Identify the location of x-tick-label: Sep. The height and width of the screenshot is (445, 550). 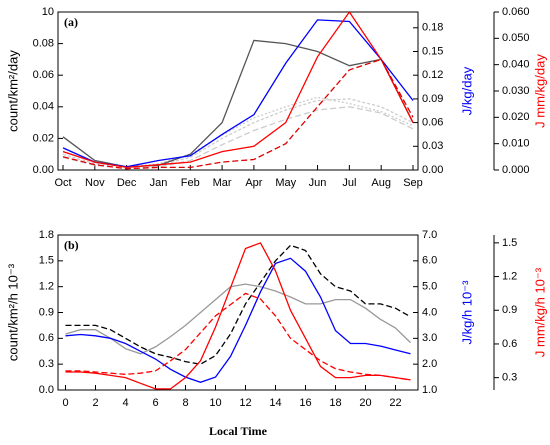
(413, 183).